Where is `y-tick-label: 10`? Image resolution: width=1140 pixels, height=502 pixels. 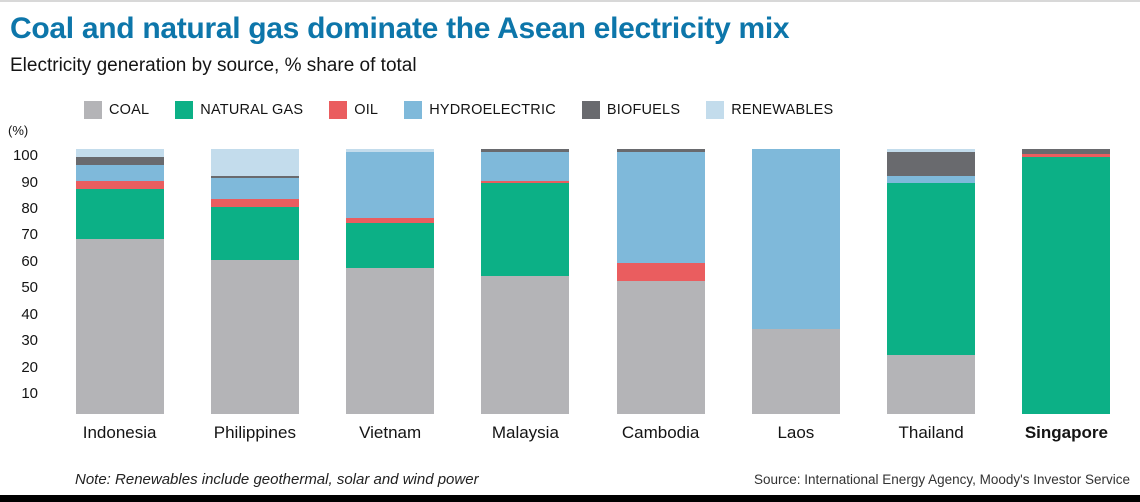
y-tick-label: 10 is located at coordinates (29, 394).